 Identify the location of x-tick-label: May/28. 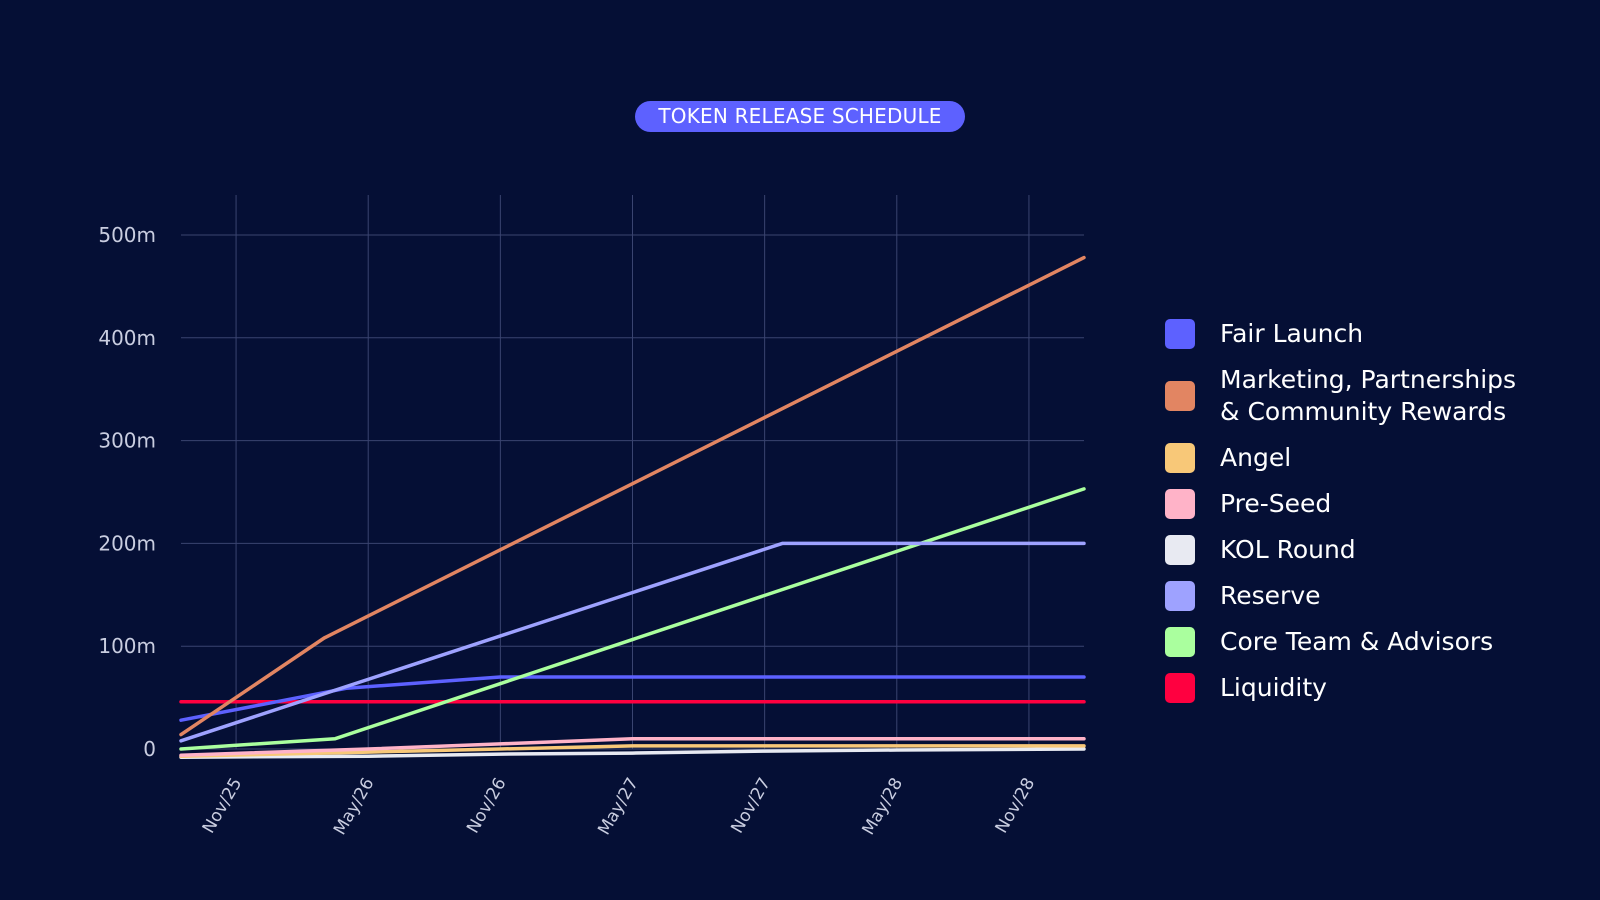
(883, 807).